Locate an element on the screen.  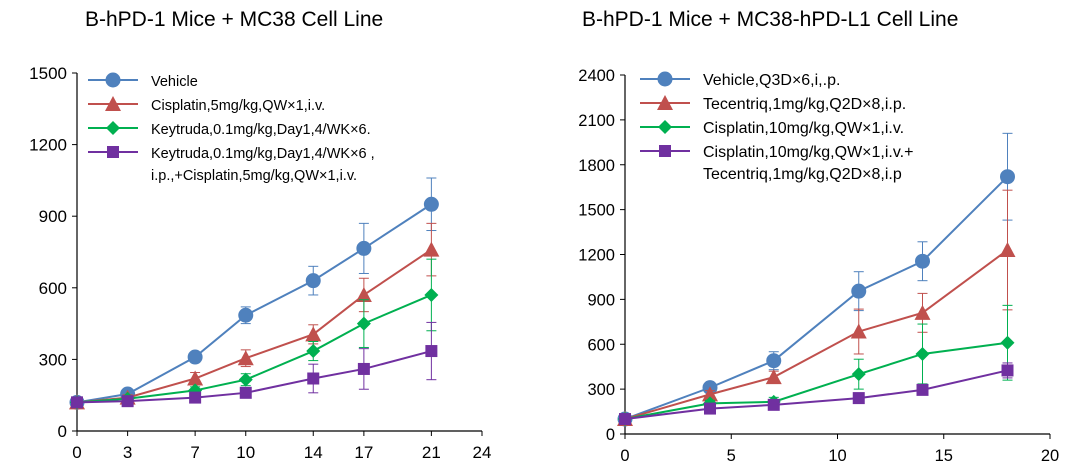
legend-label: Keytruda,0.1mg/kg,Day1,4/WK×6 , is located at coordinates (263, 154).